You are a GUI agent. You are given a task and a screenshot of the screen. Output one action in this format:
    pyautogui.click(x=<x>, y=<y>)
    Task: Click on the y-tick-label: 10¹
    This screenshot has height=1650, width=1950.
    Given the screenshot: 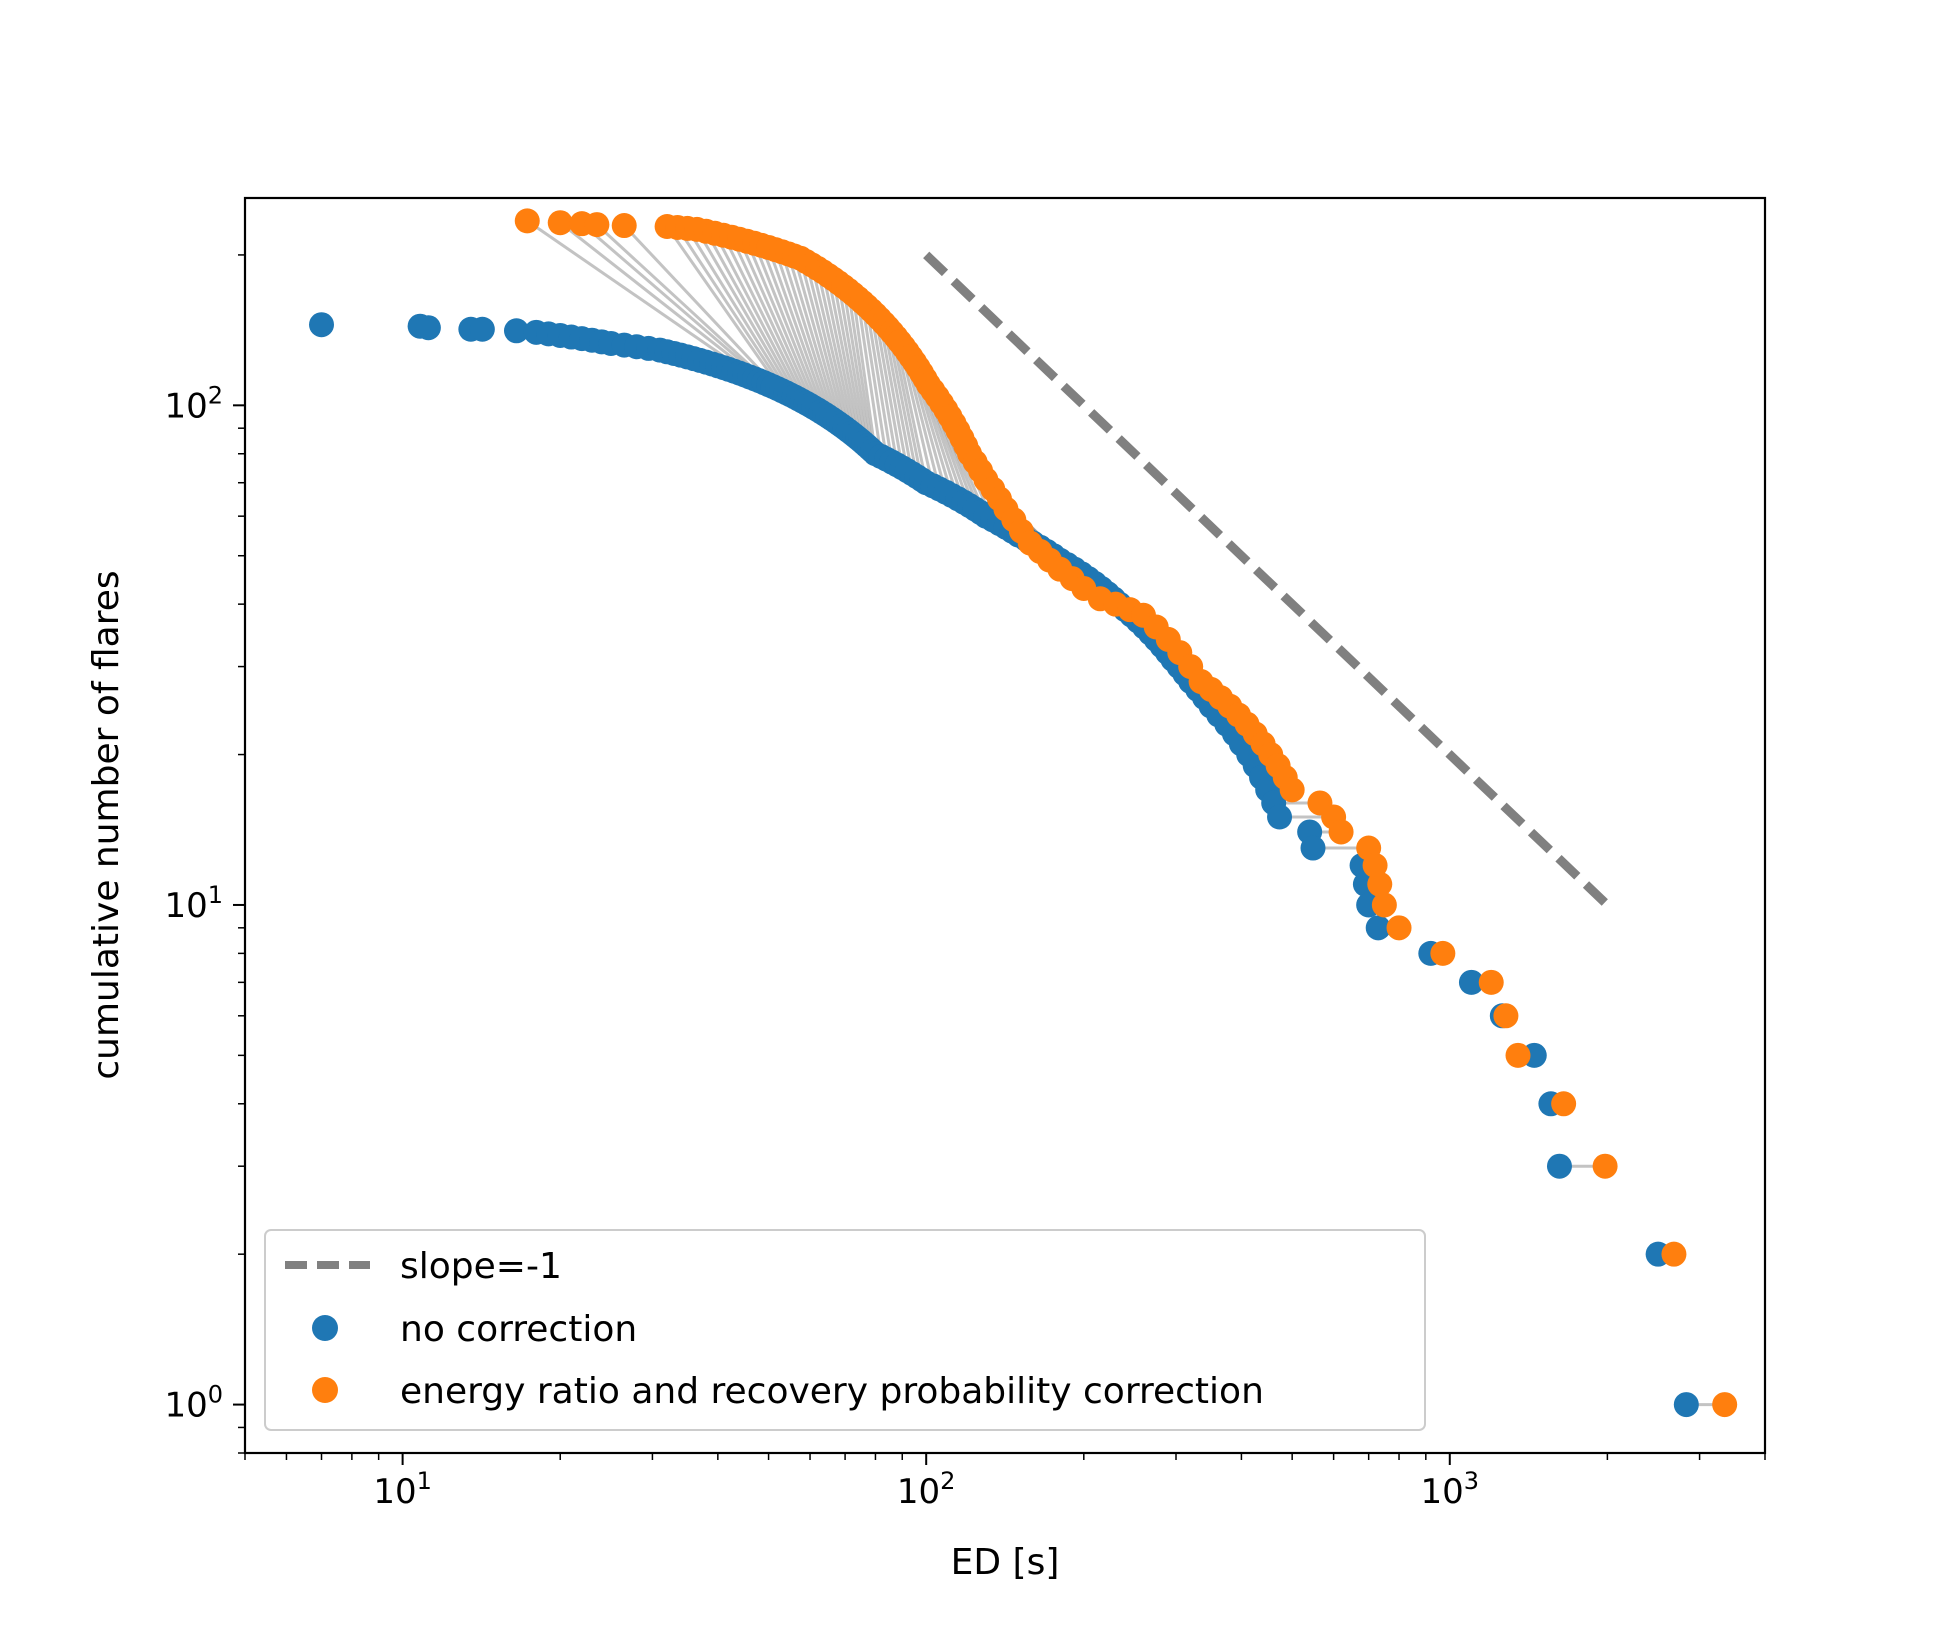 What is the action you would take?
    pyautogui.click(x=193, y=903)
    